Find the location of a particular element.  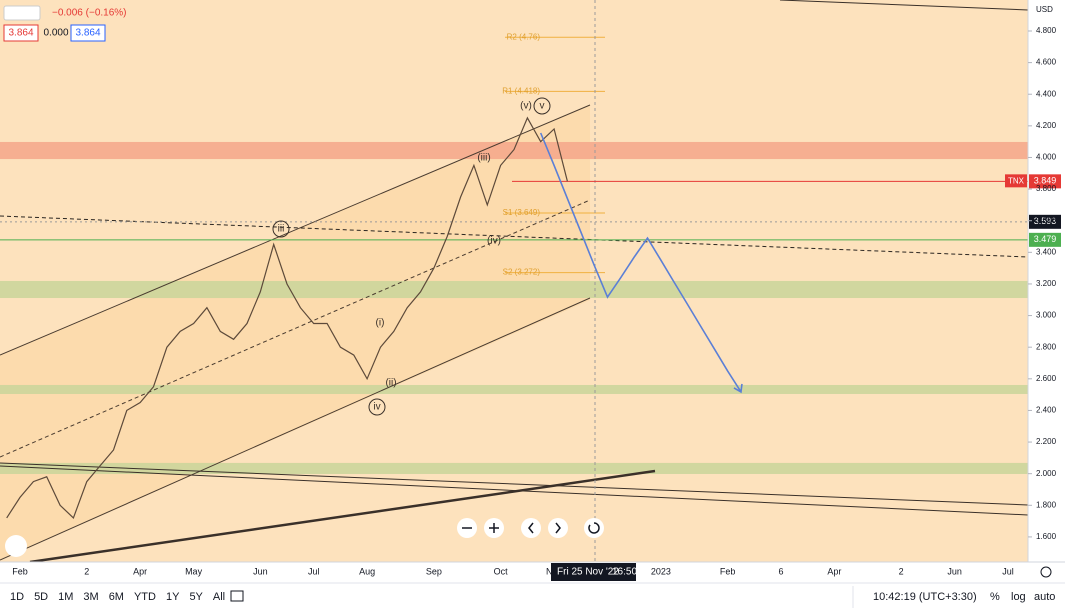

y-tick-label: 3.000 is located at coordinates (1046, 315).